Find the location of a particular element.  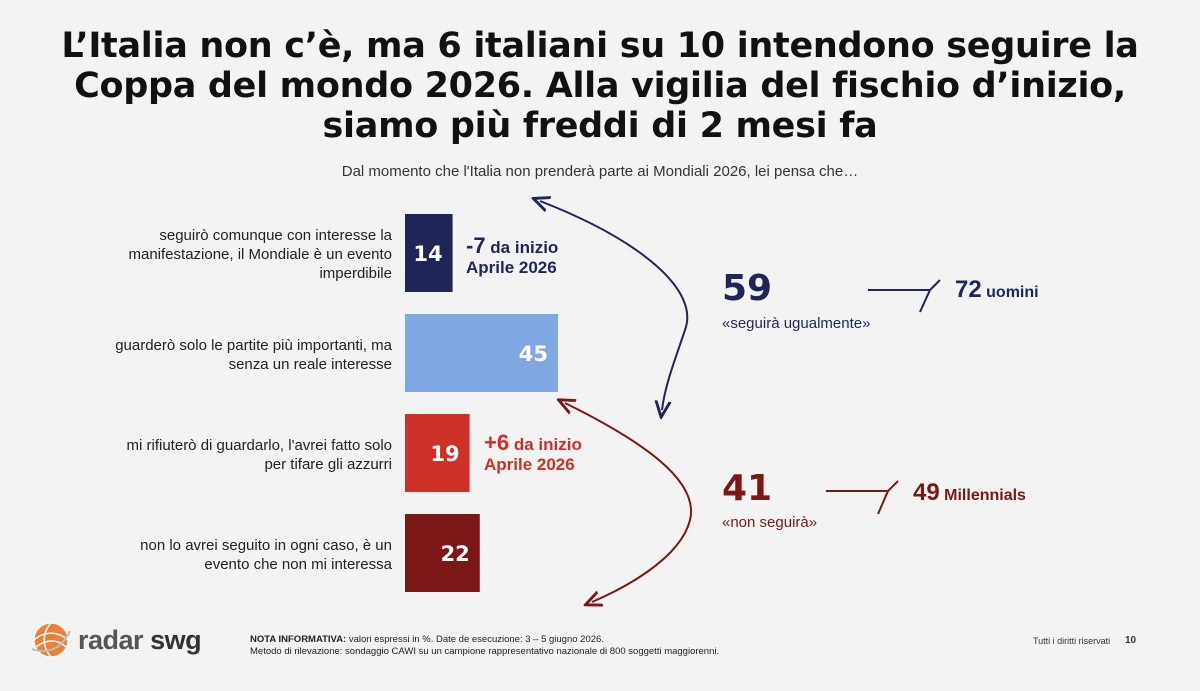

bar-value-label-2: 45 is located at coordinates (533, 354).